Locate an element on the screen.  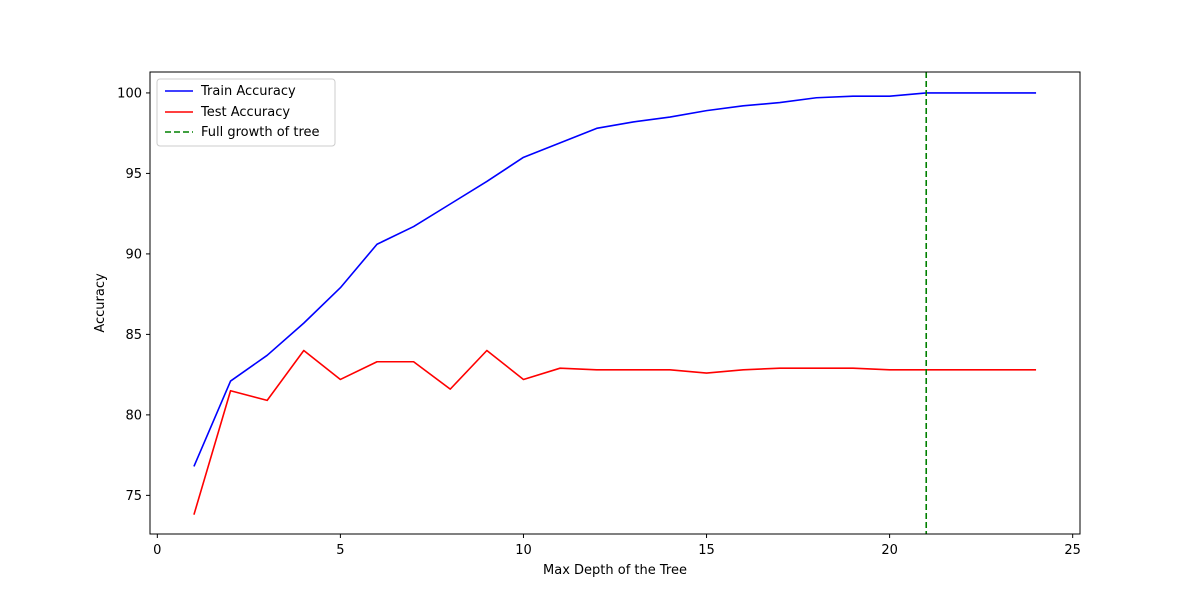
x-tick-label: 25 is located at coordinates (1072, 550).